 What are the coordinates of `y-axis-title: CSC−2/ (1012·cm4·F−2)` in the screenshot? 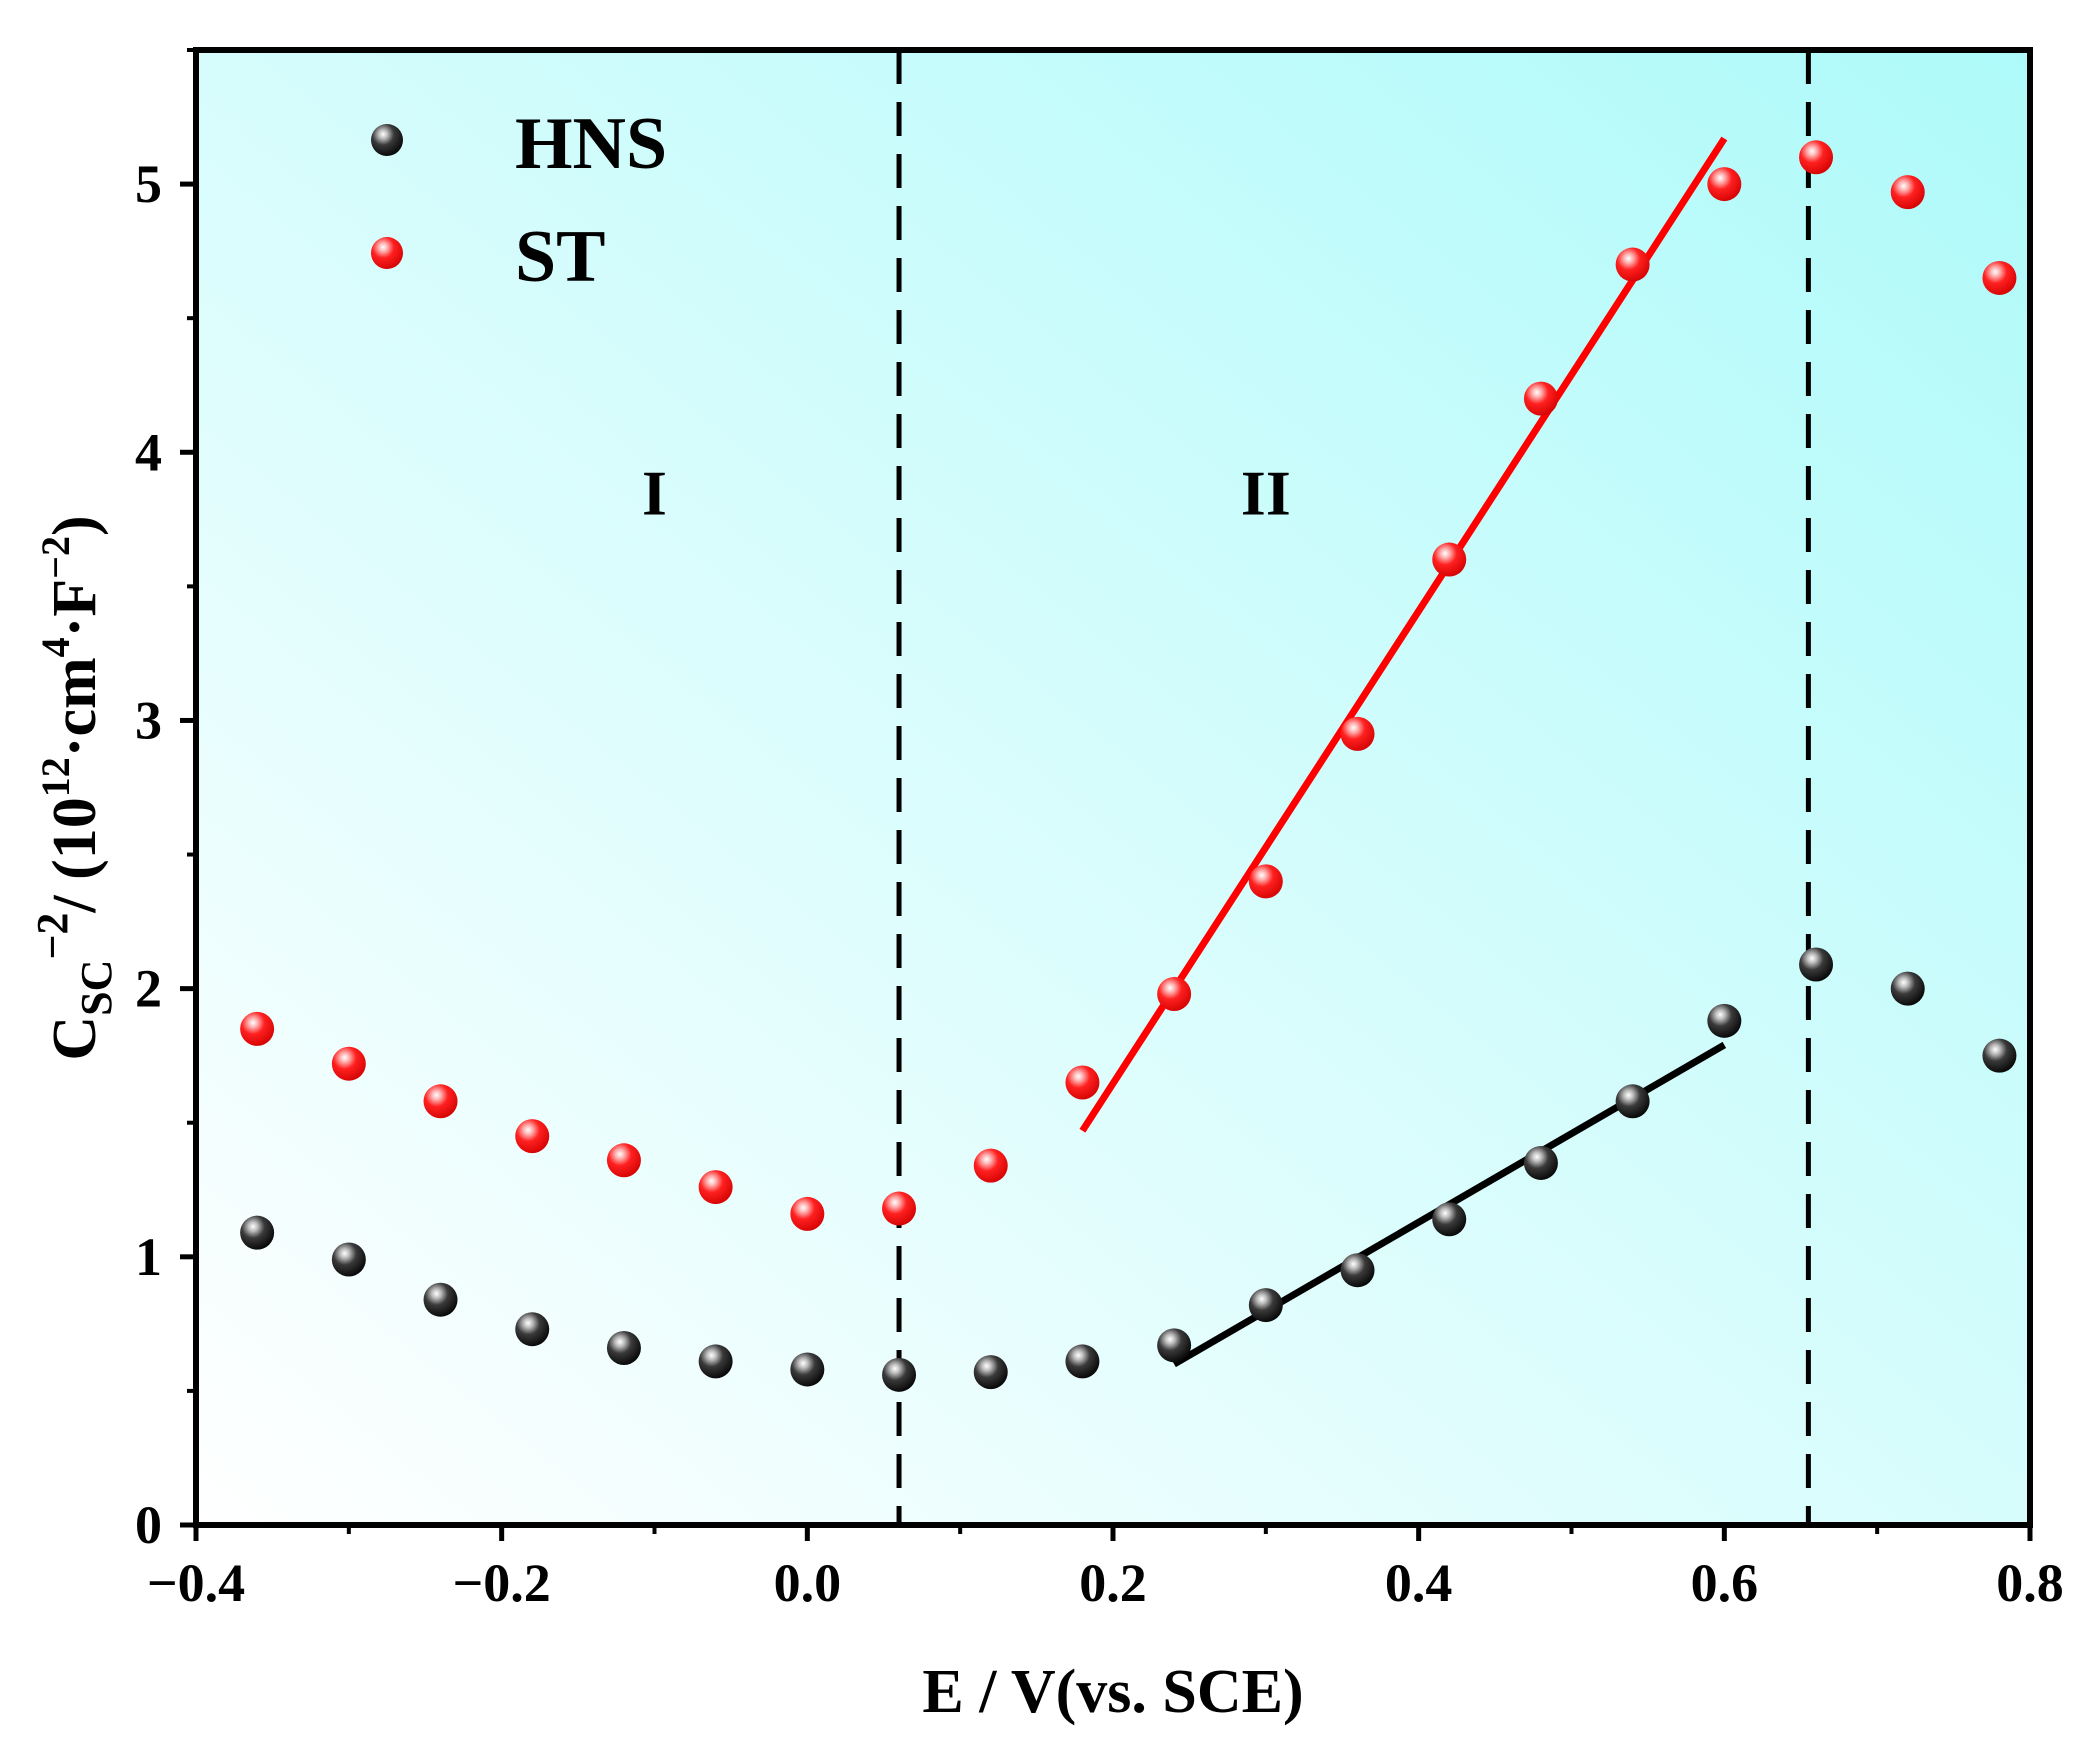 It's located at (74, 787).